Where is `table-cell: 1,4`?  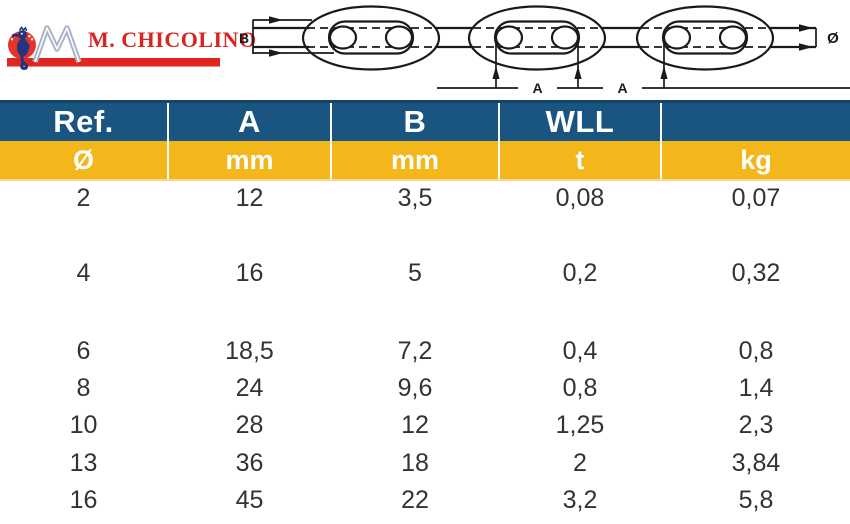
table-cell: 1,4 is located at coordinates (755, 388).